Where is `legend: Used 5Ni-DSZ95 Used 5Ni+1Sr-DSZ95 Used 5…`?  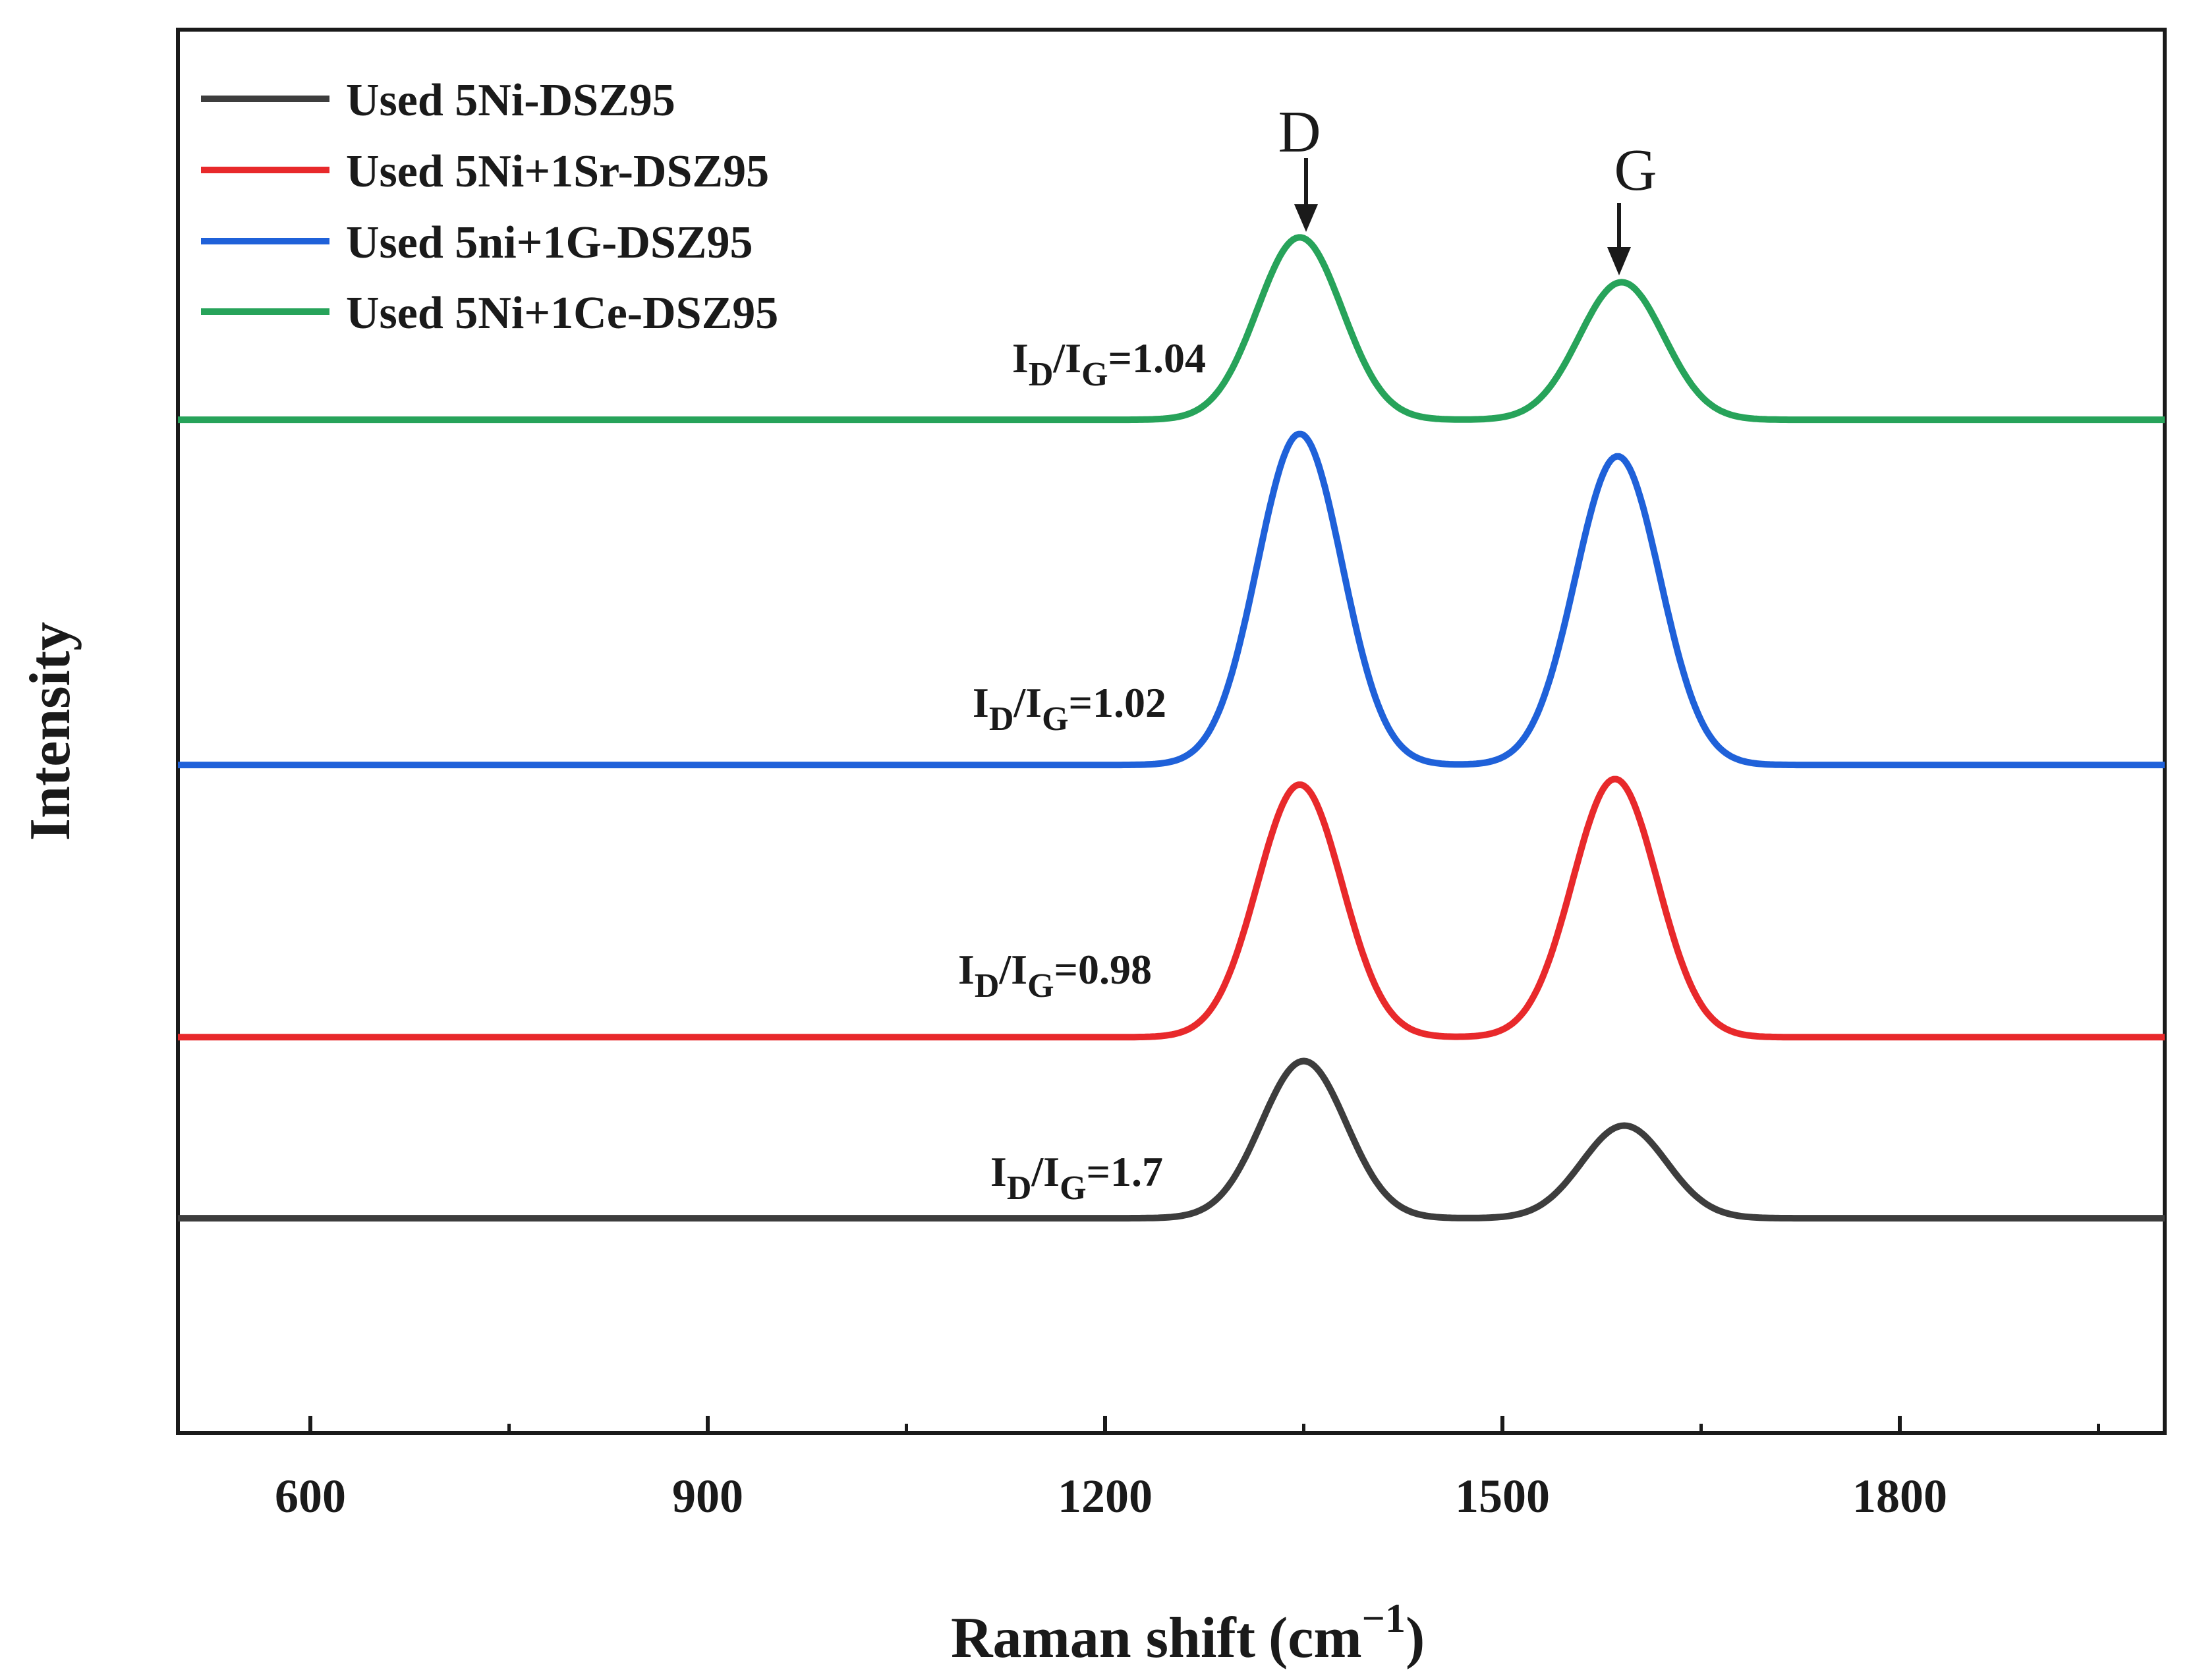 legend: Used 5Ni-DSZ95 Used 5Ni+1Sr-DSZ95 Used 5… is located at coordinates (489, 207).